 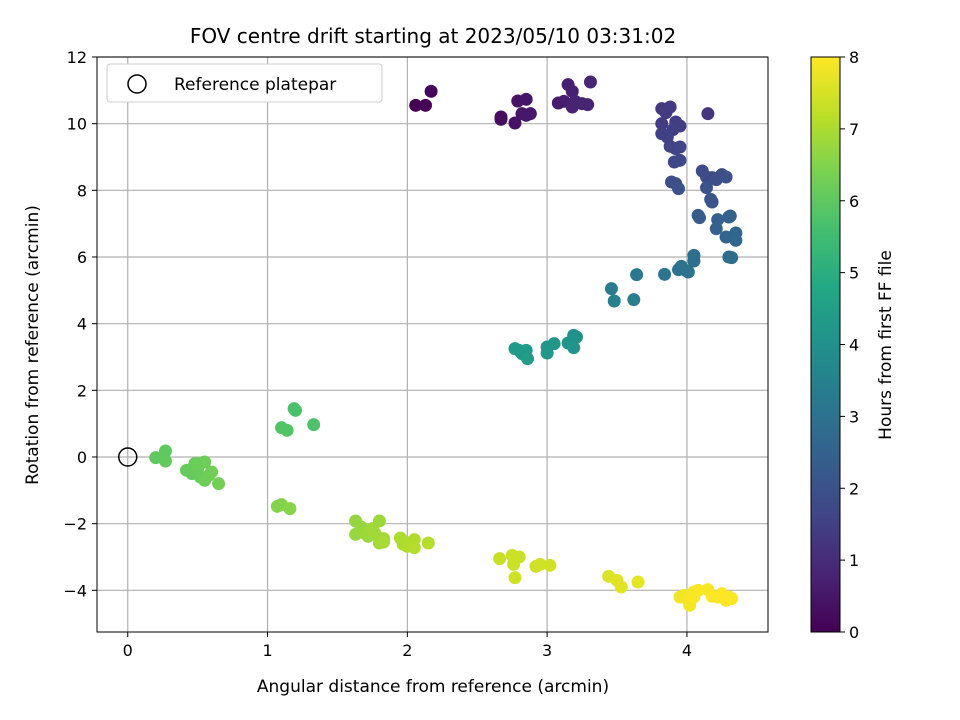 What do you see at coordinates (75, 524) in the screenshot?
I see `y-tick-label: −2` at bounding box center [75, 524].